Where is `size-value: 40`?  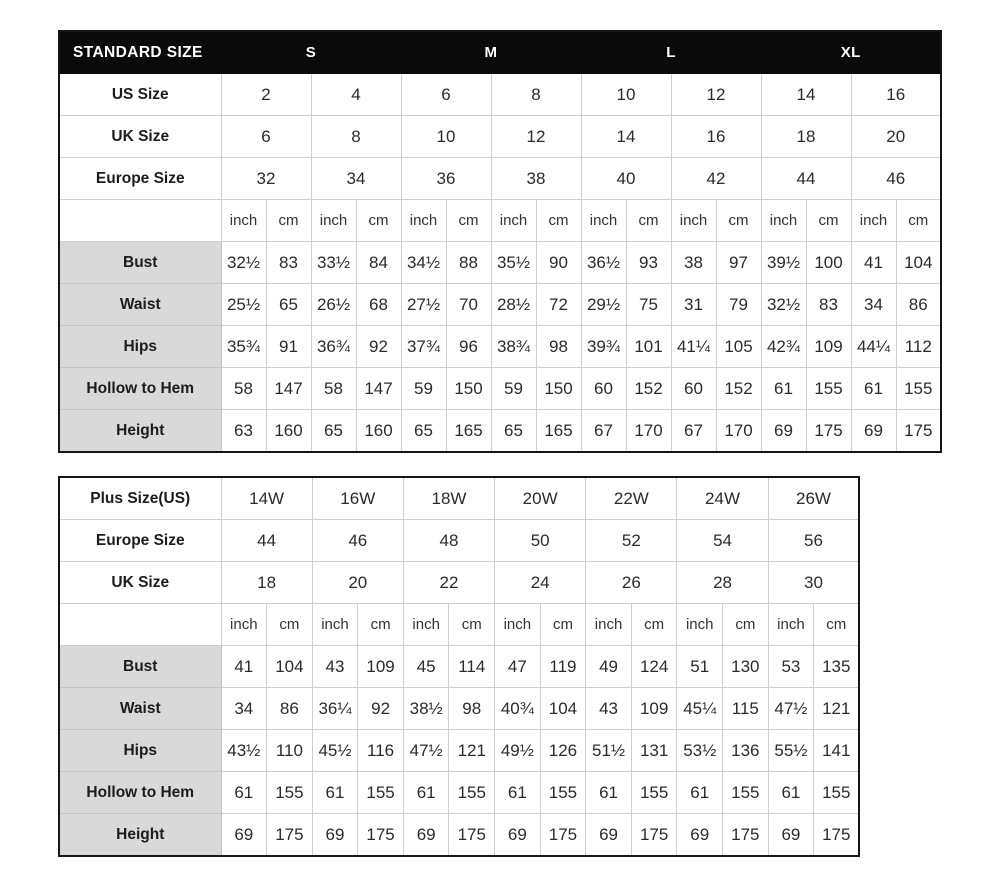 size-value: 40 is located at coordinates (626, 178).